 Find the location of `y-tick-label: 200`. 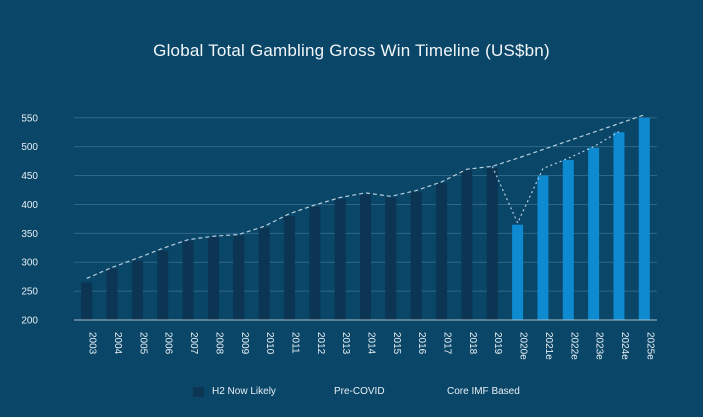

y-tick-label: 200 is located at coordinates (29, 321).